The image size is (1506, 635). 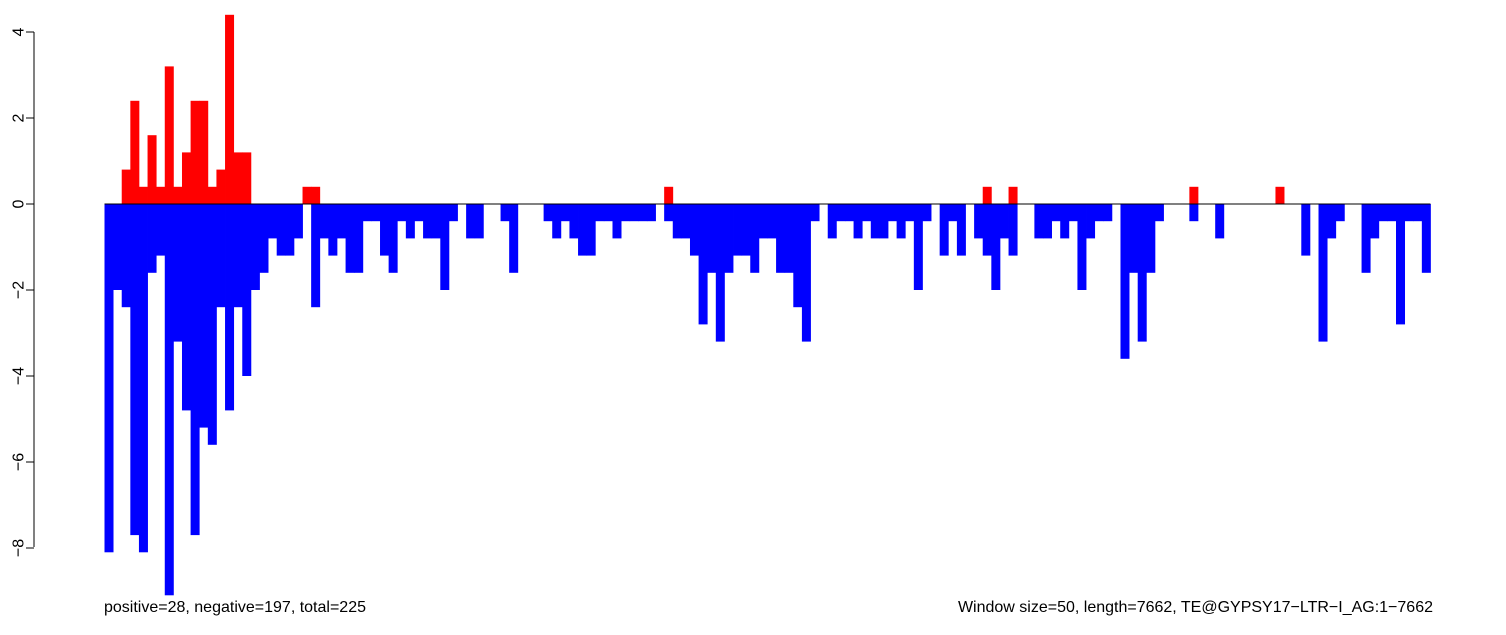 What do you see at coordinates (19, 31) in the screenshot?
I see `y-tick-label: 4` at bounding box center [19, 31].